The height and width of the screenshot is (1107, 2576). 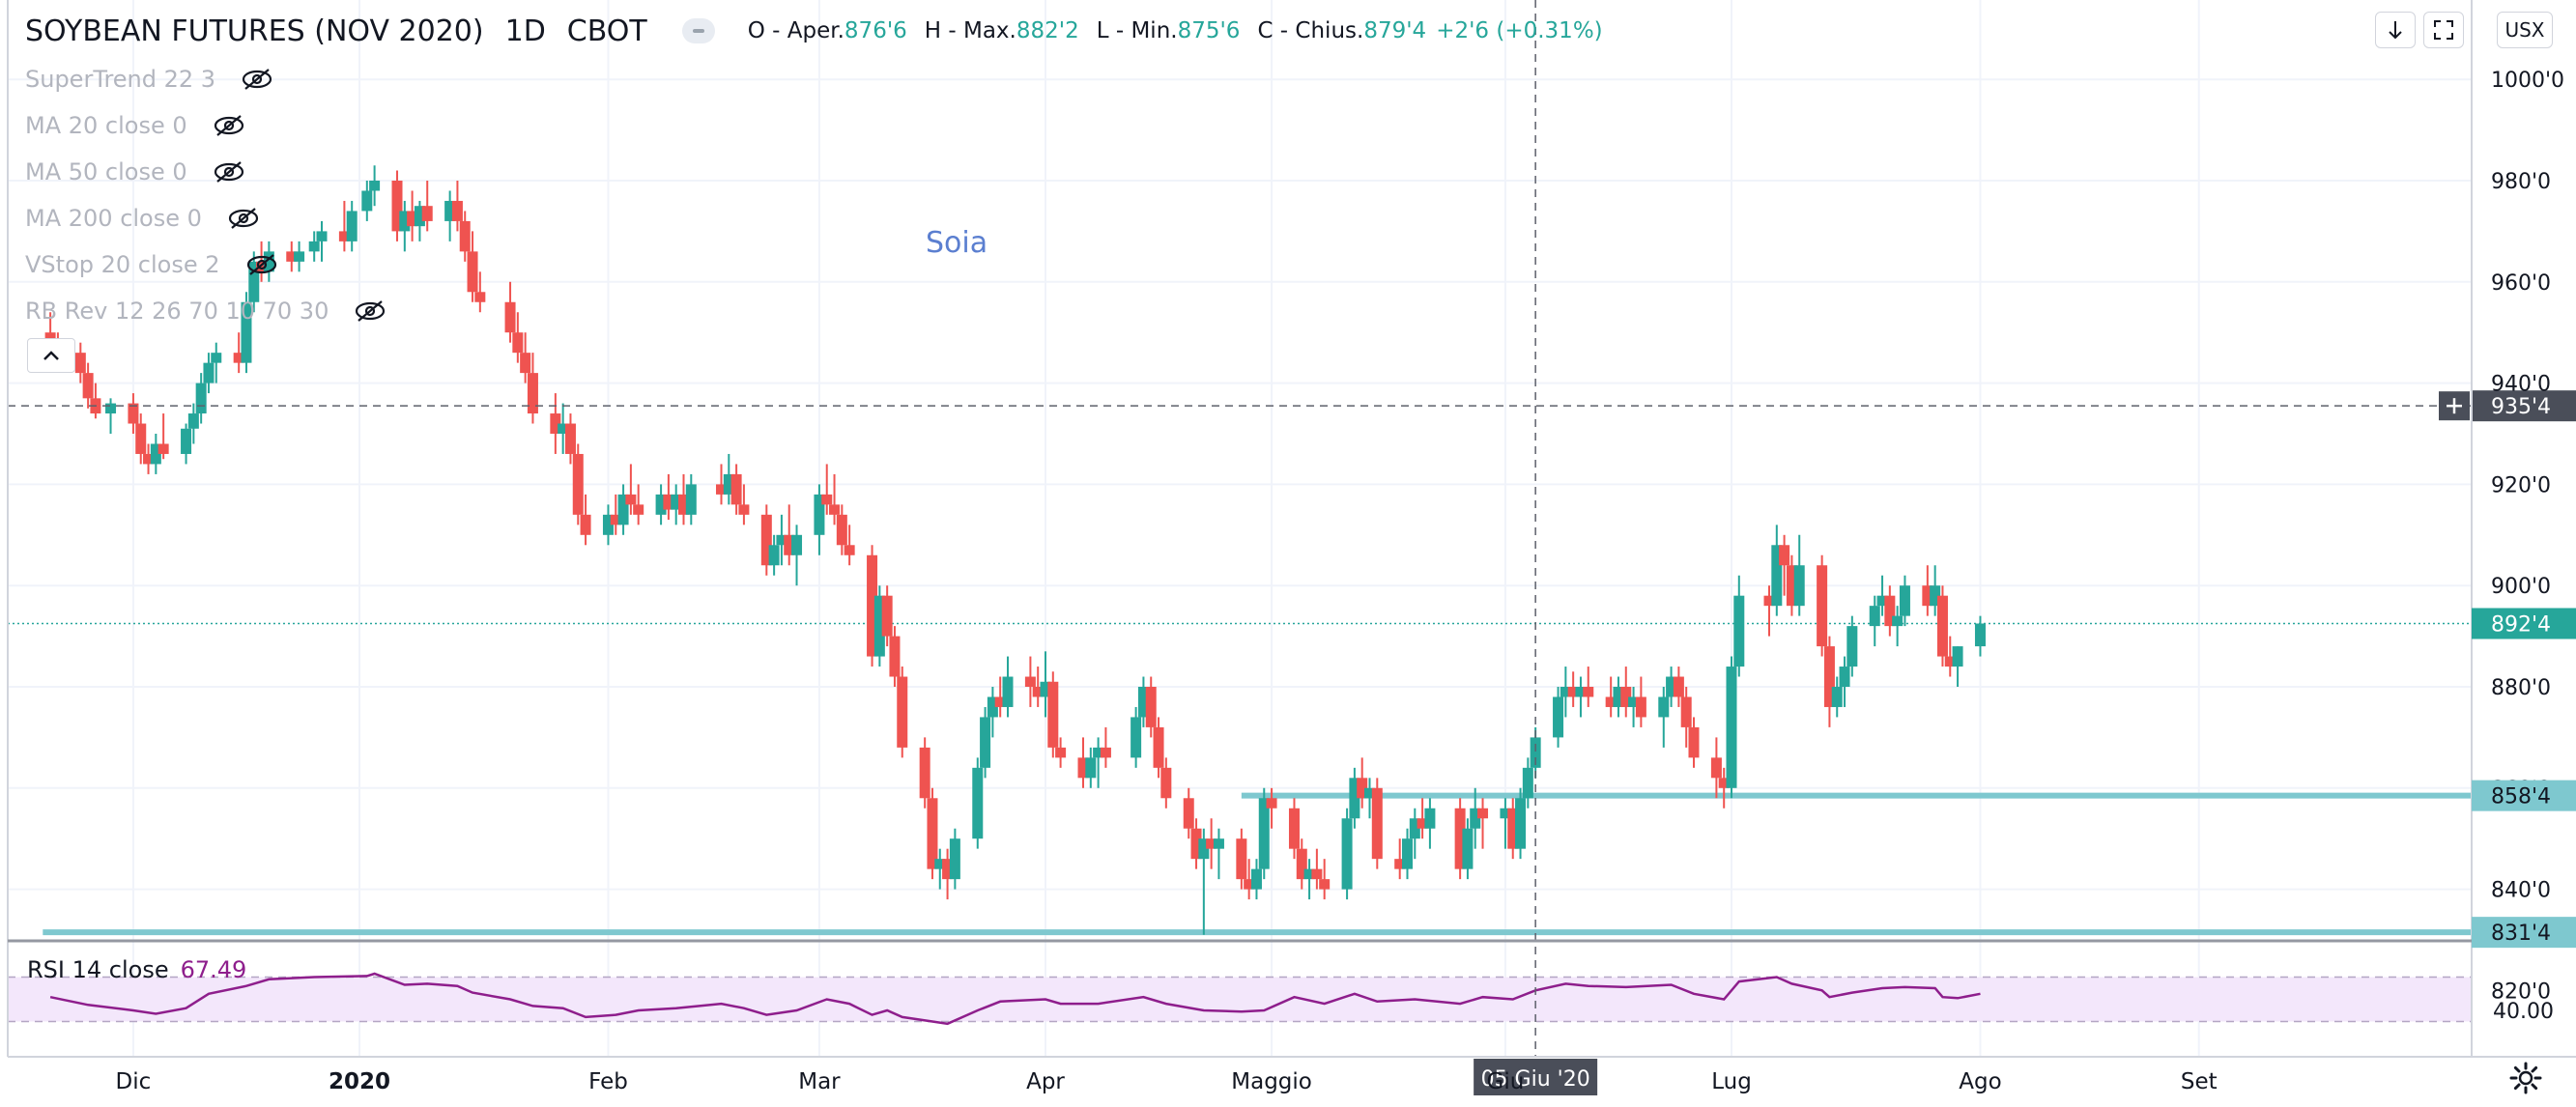 What do you see at coordinates (2521, 626) in the screenshot?
I see `current-price-label: 892'4` at bounding box center [2521, 626].